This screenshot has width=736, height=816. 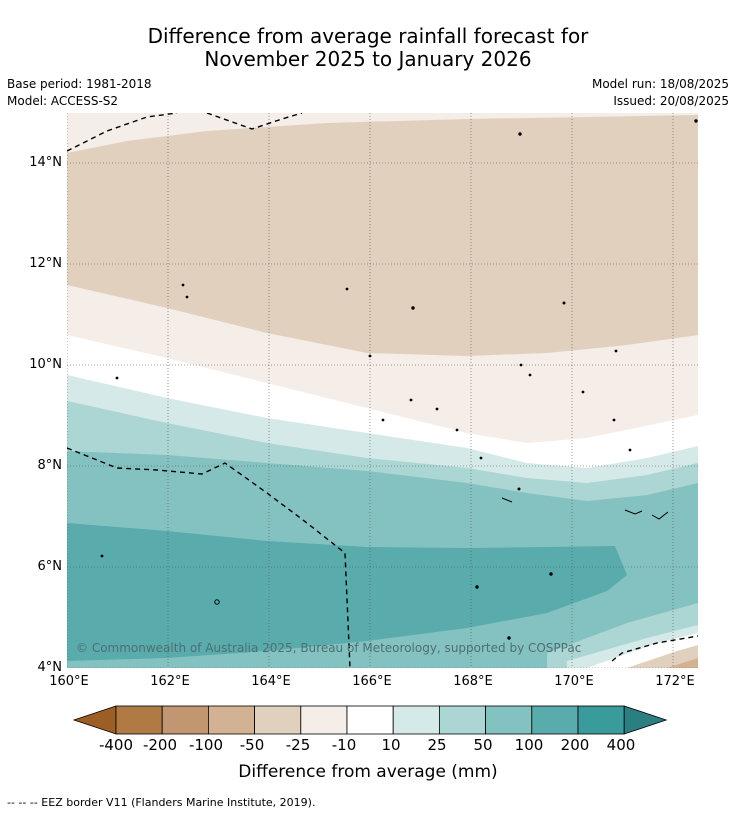 I want to click on lon-tick-160e: 160°E, so click(x=69, y=681).